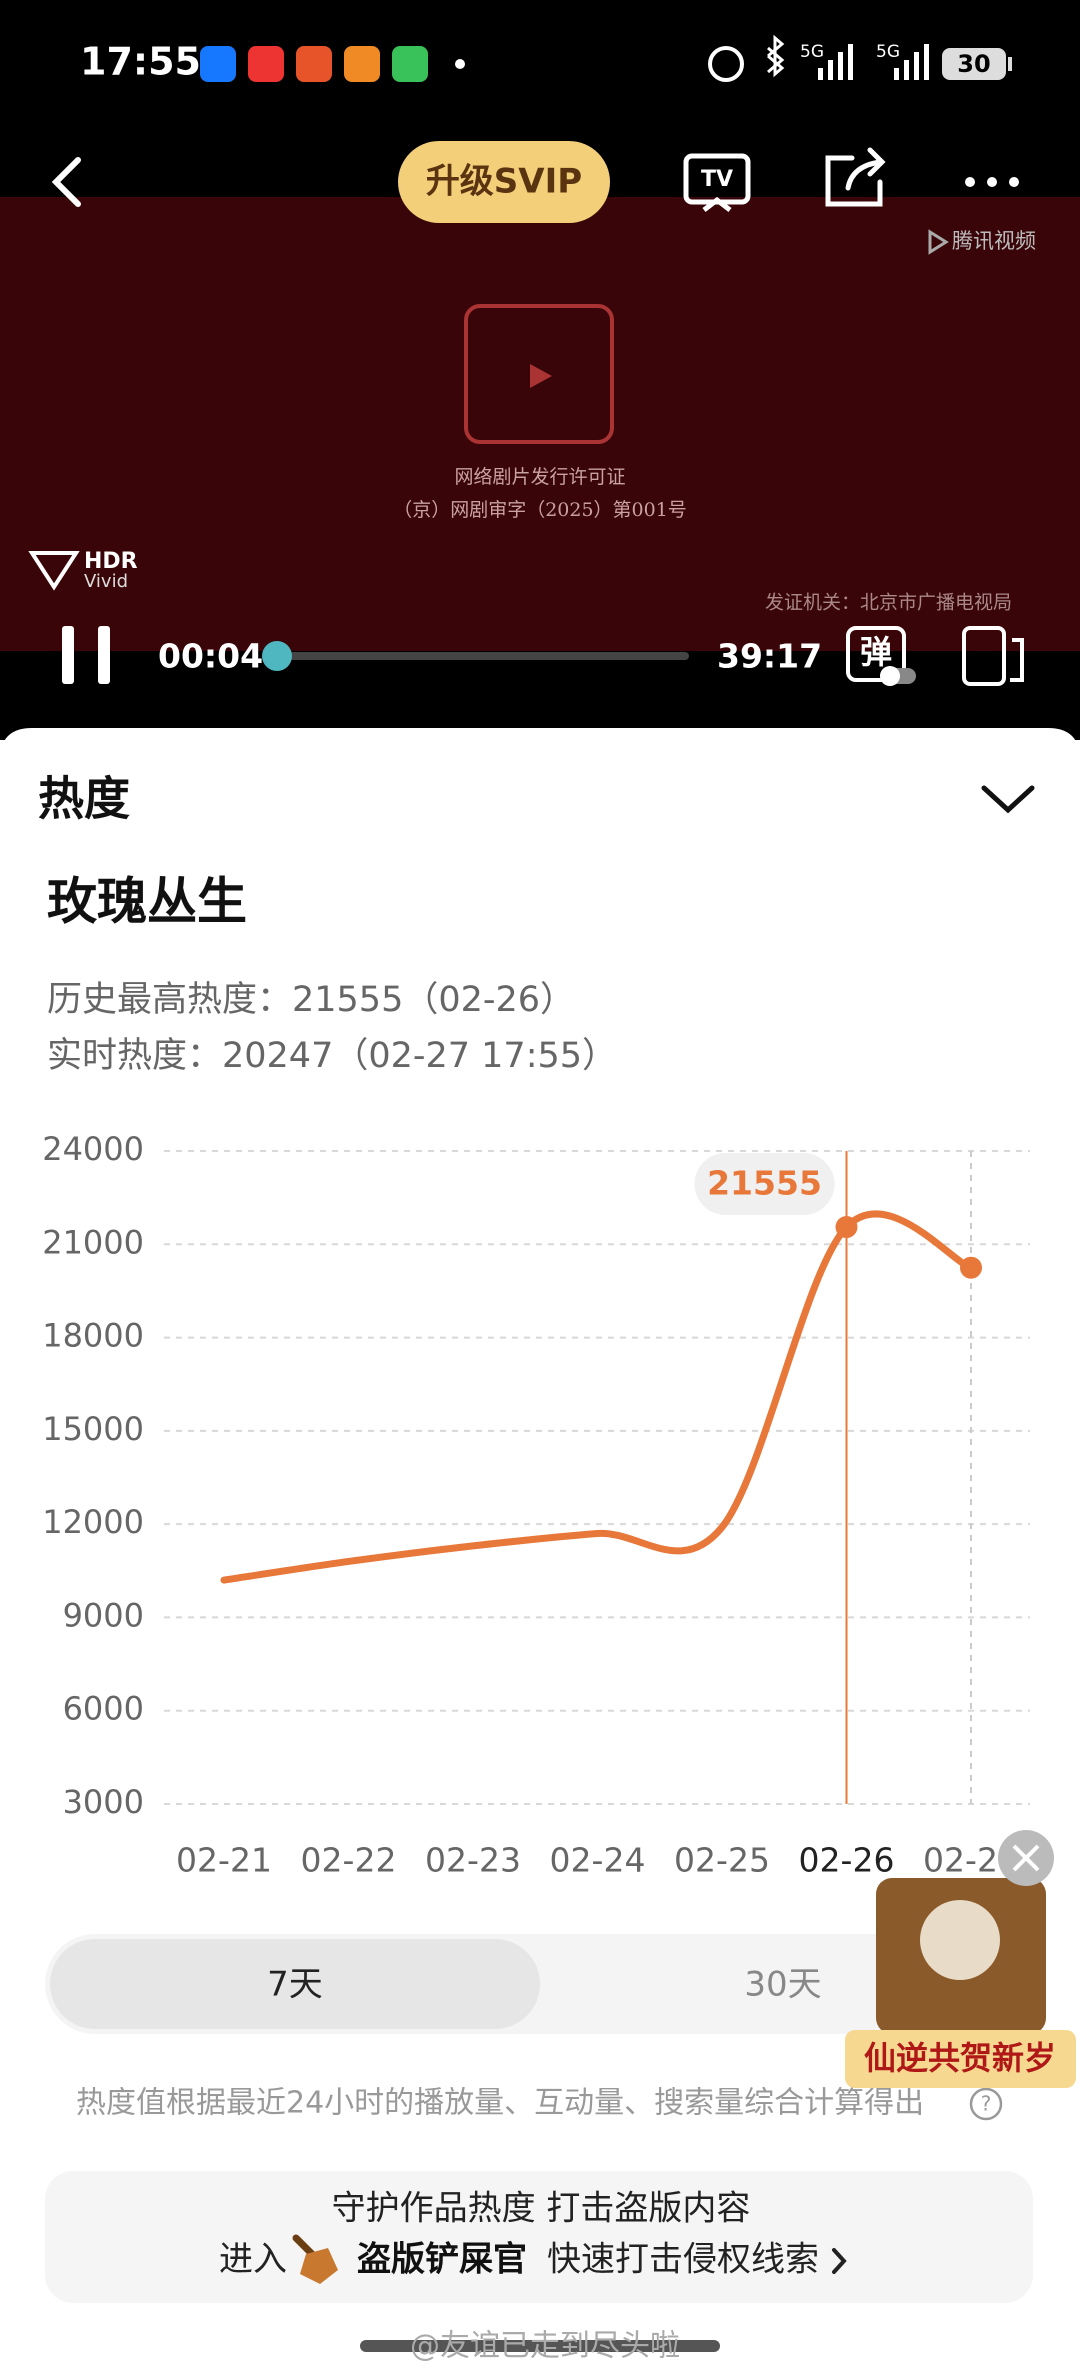 The image size is (1080, 2376). I want to click on duration: 39:17, so click(769, 656).